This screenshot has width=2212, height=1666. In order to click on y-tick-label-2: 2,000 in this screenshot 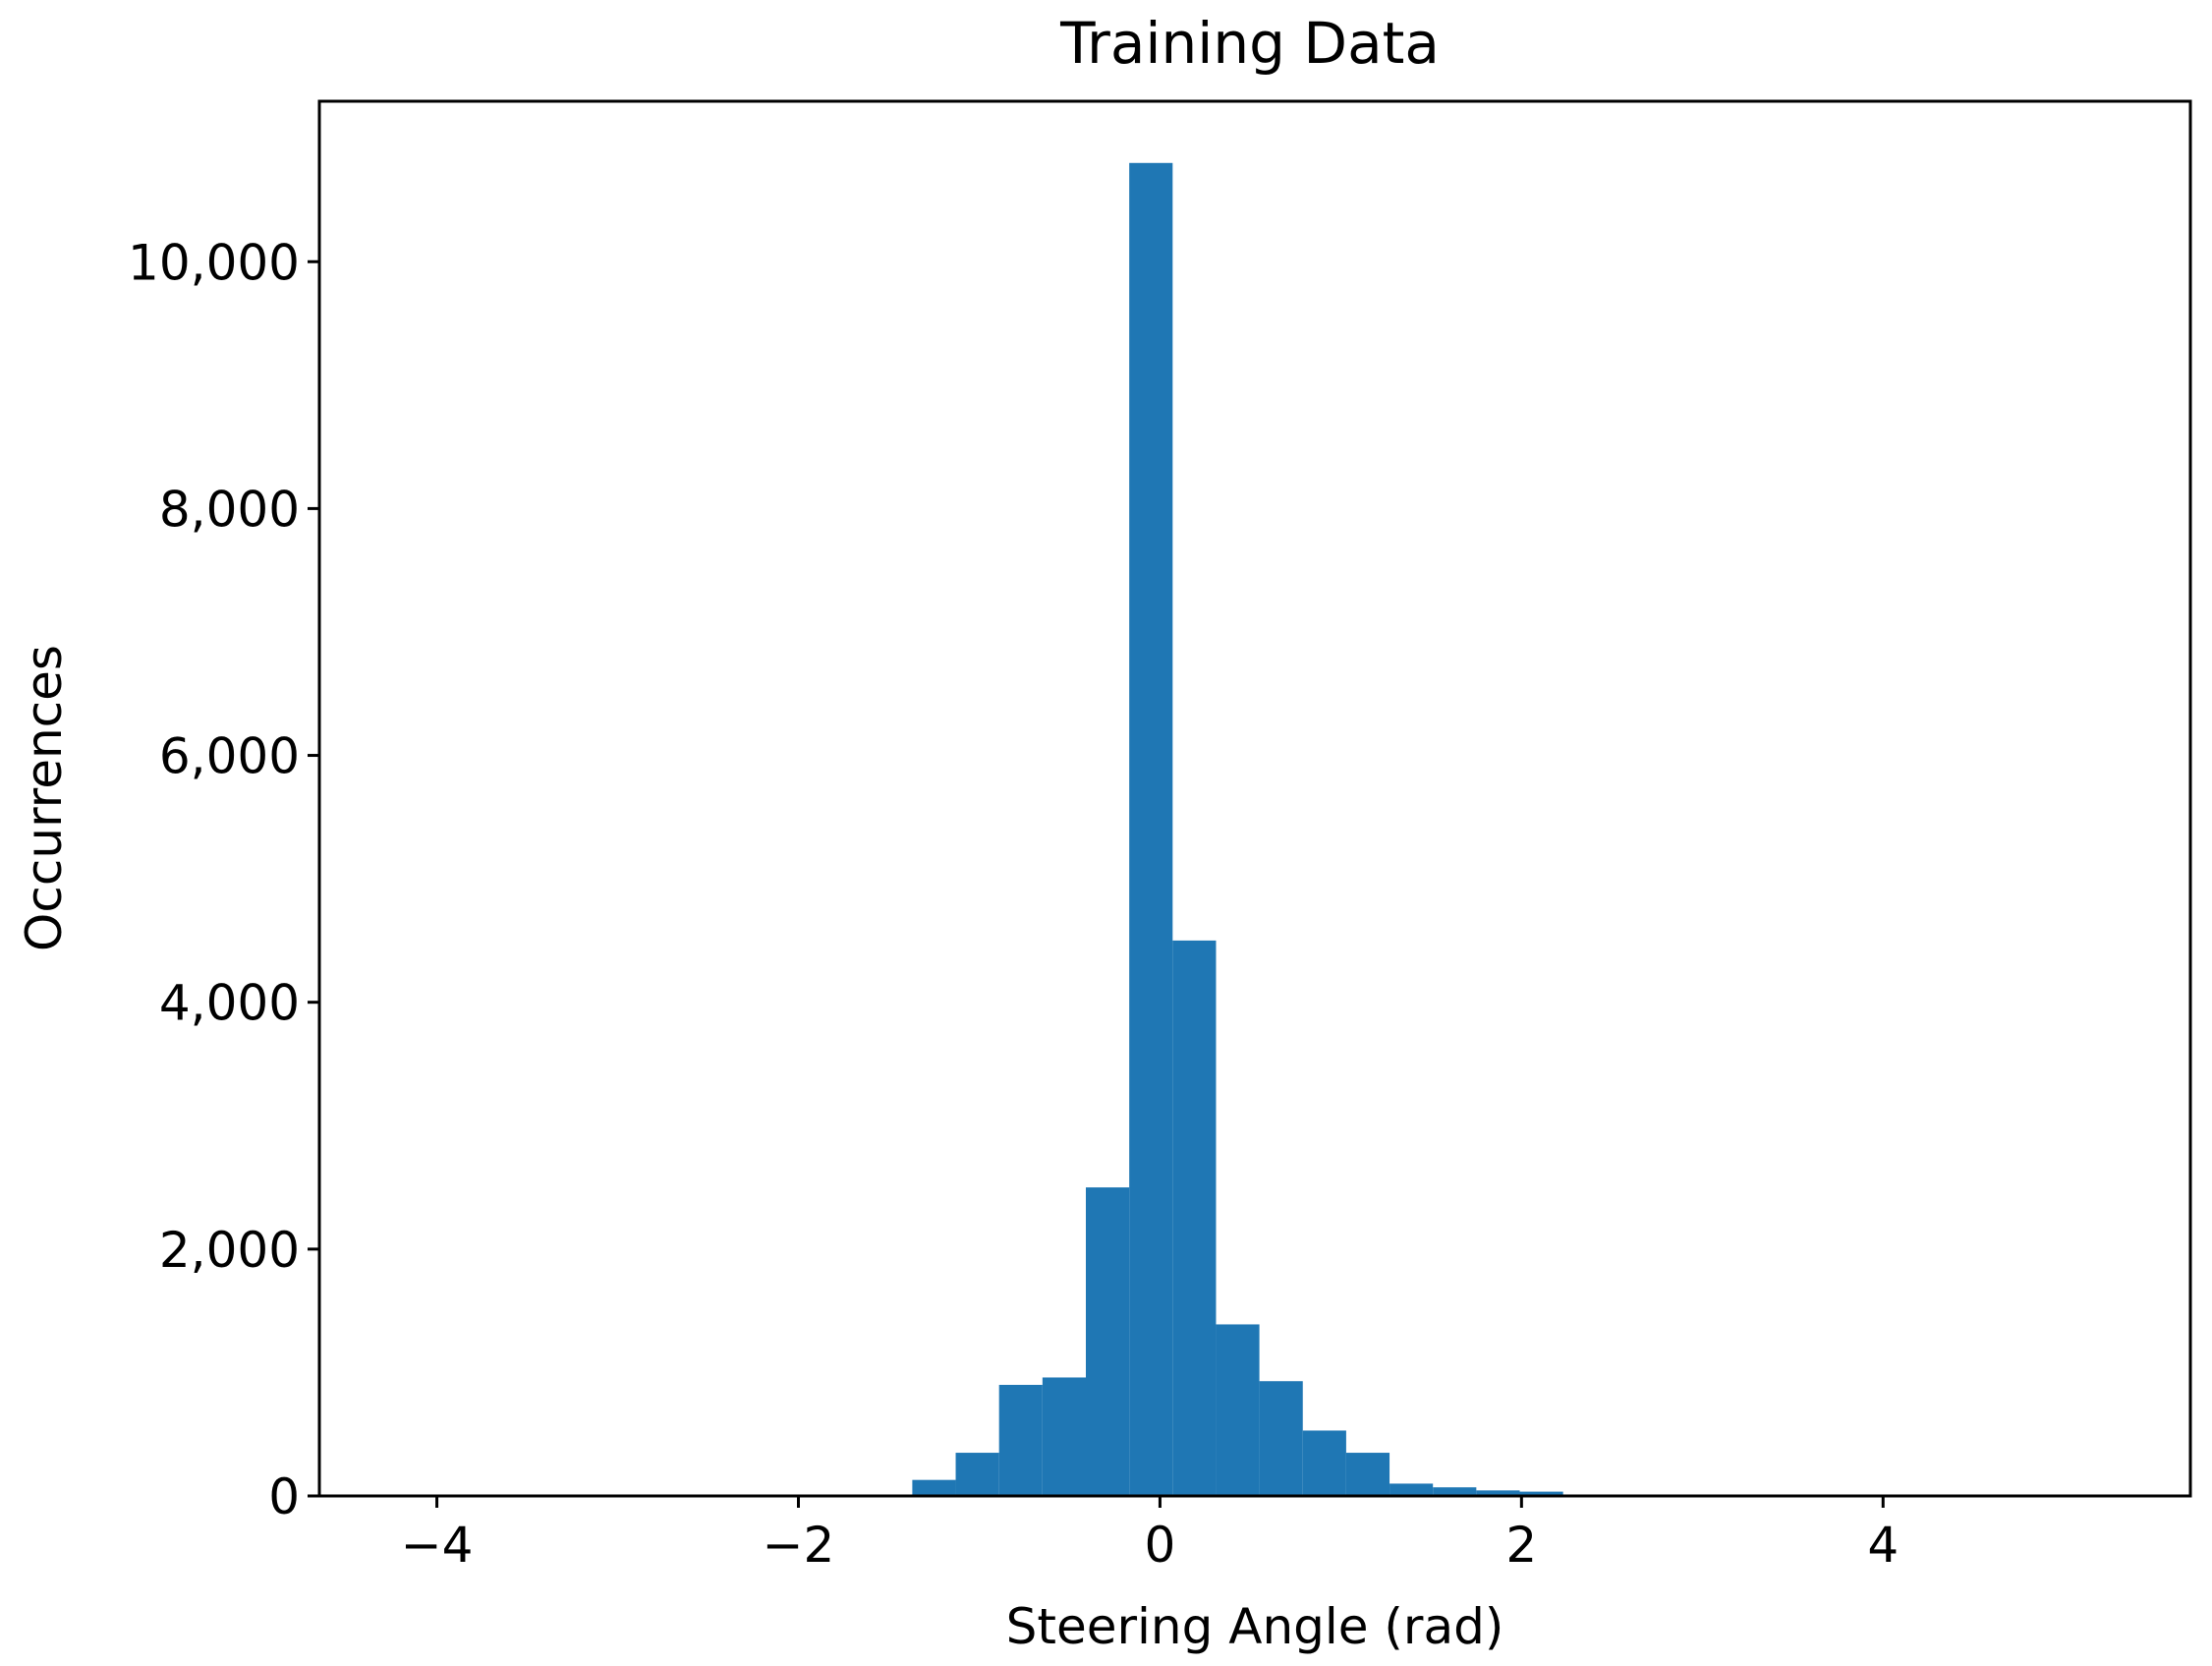, I will do `click(229, 1250)`.